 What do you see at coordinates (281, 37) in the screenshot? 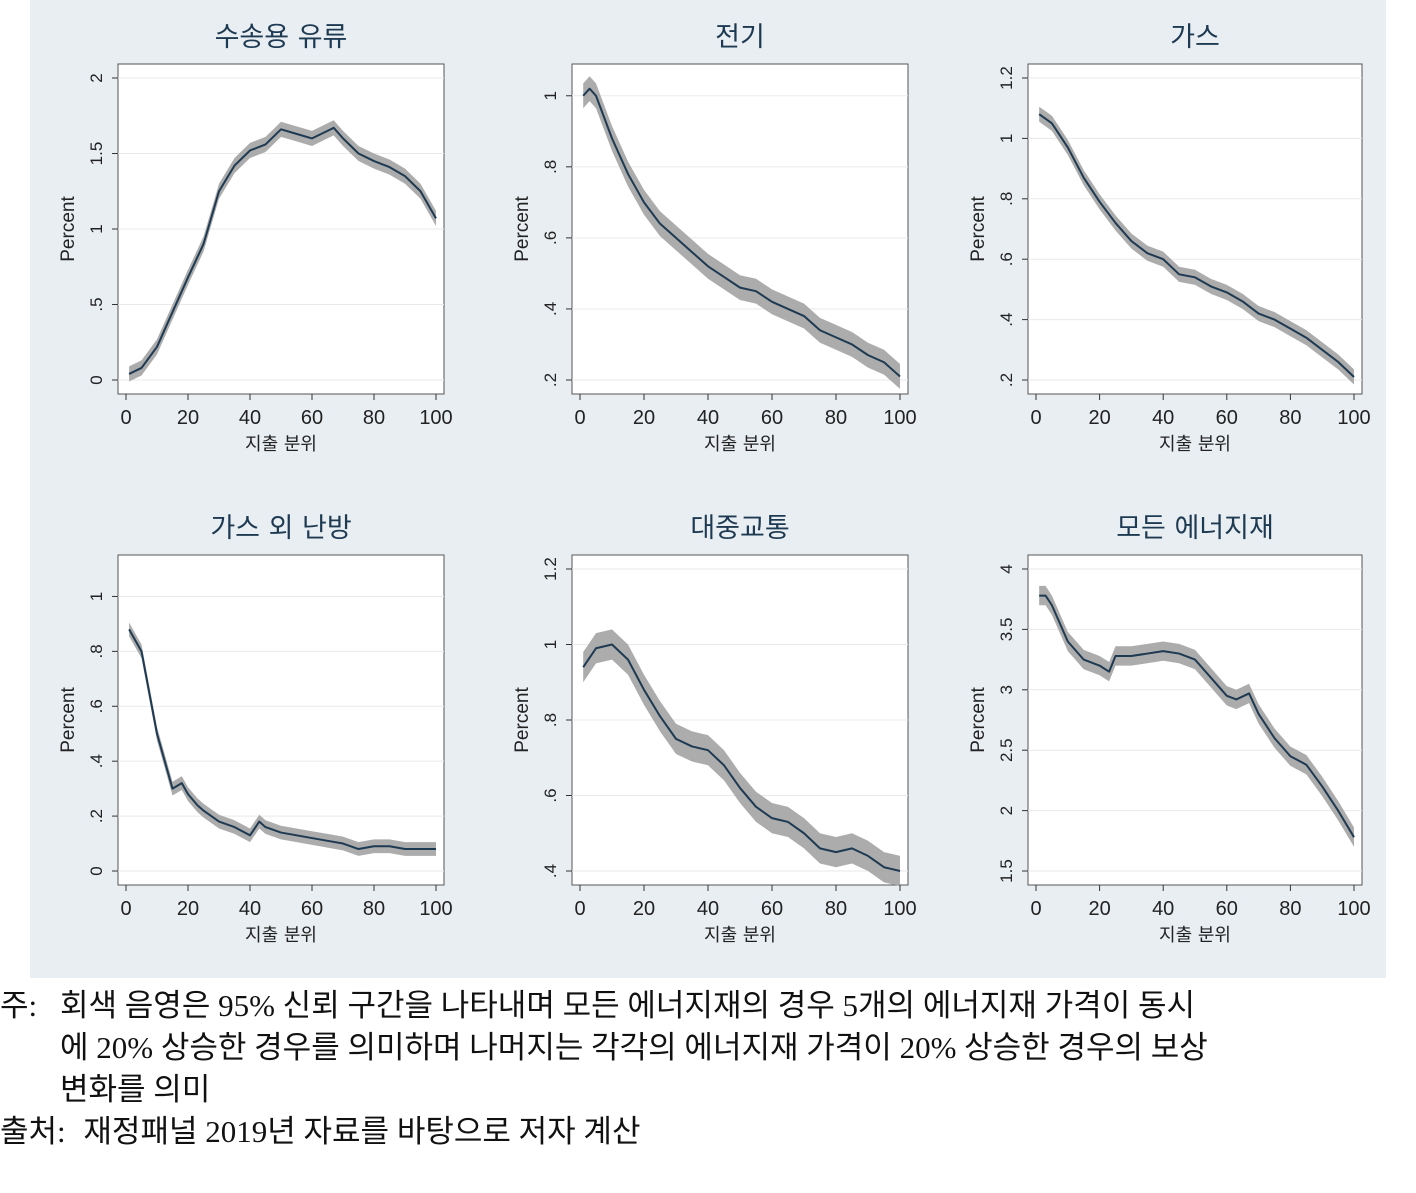
I see `chart-title: 수송용 유류` at bounding box center [281, 37].